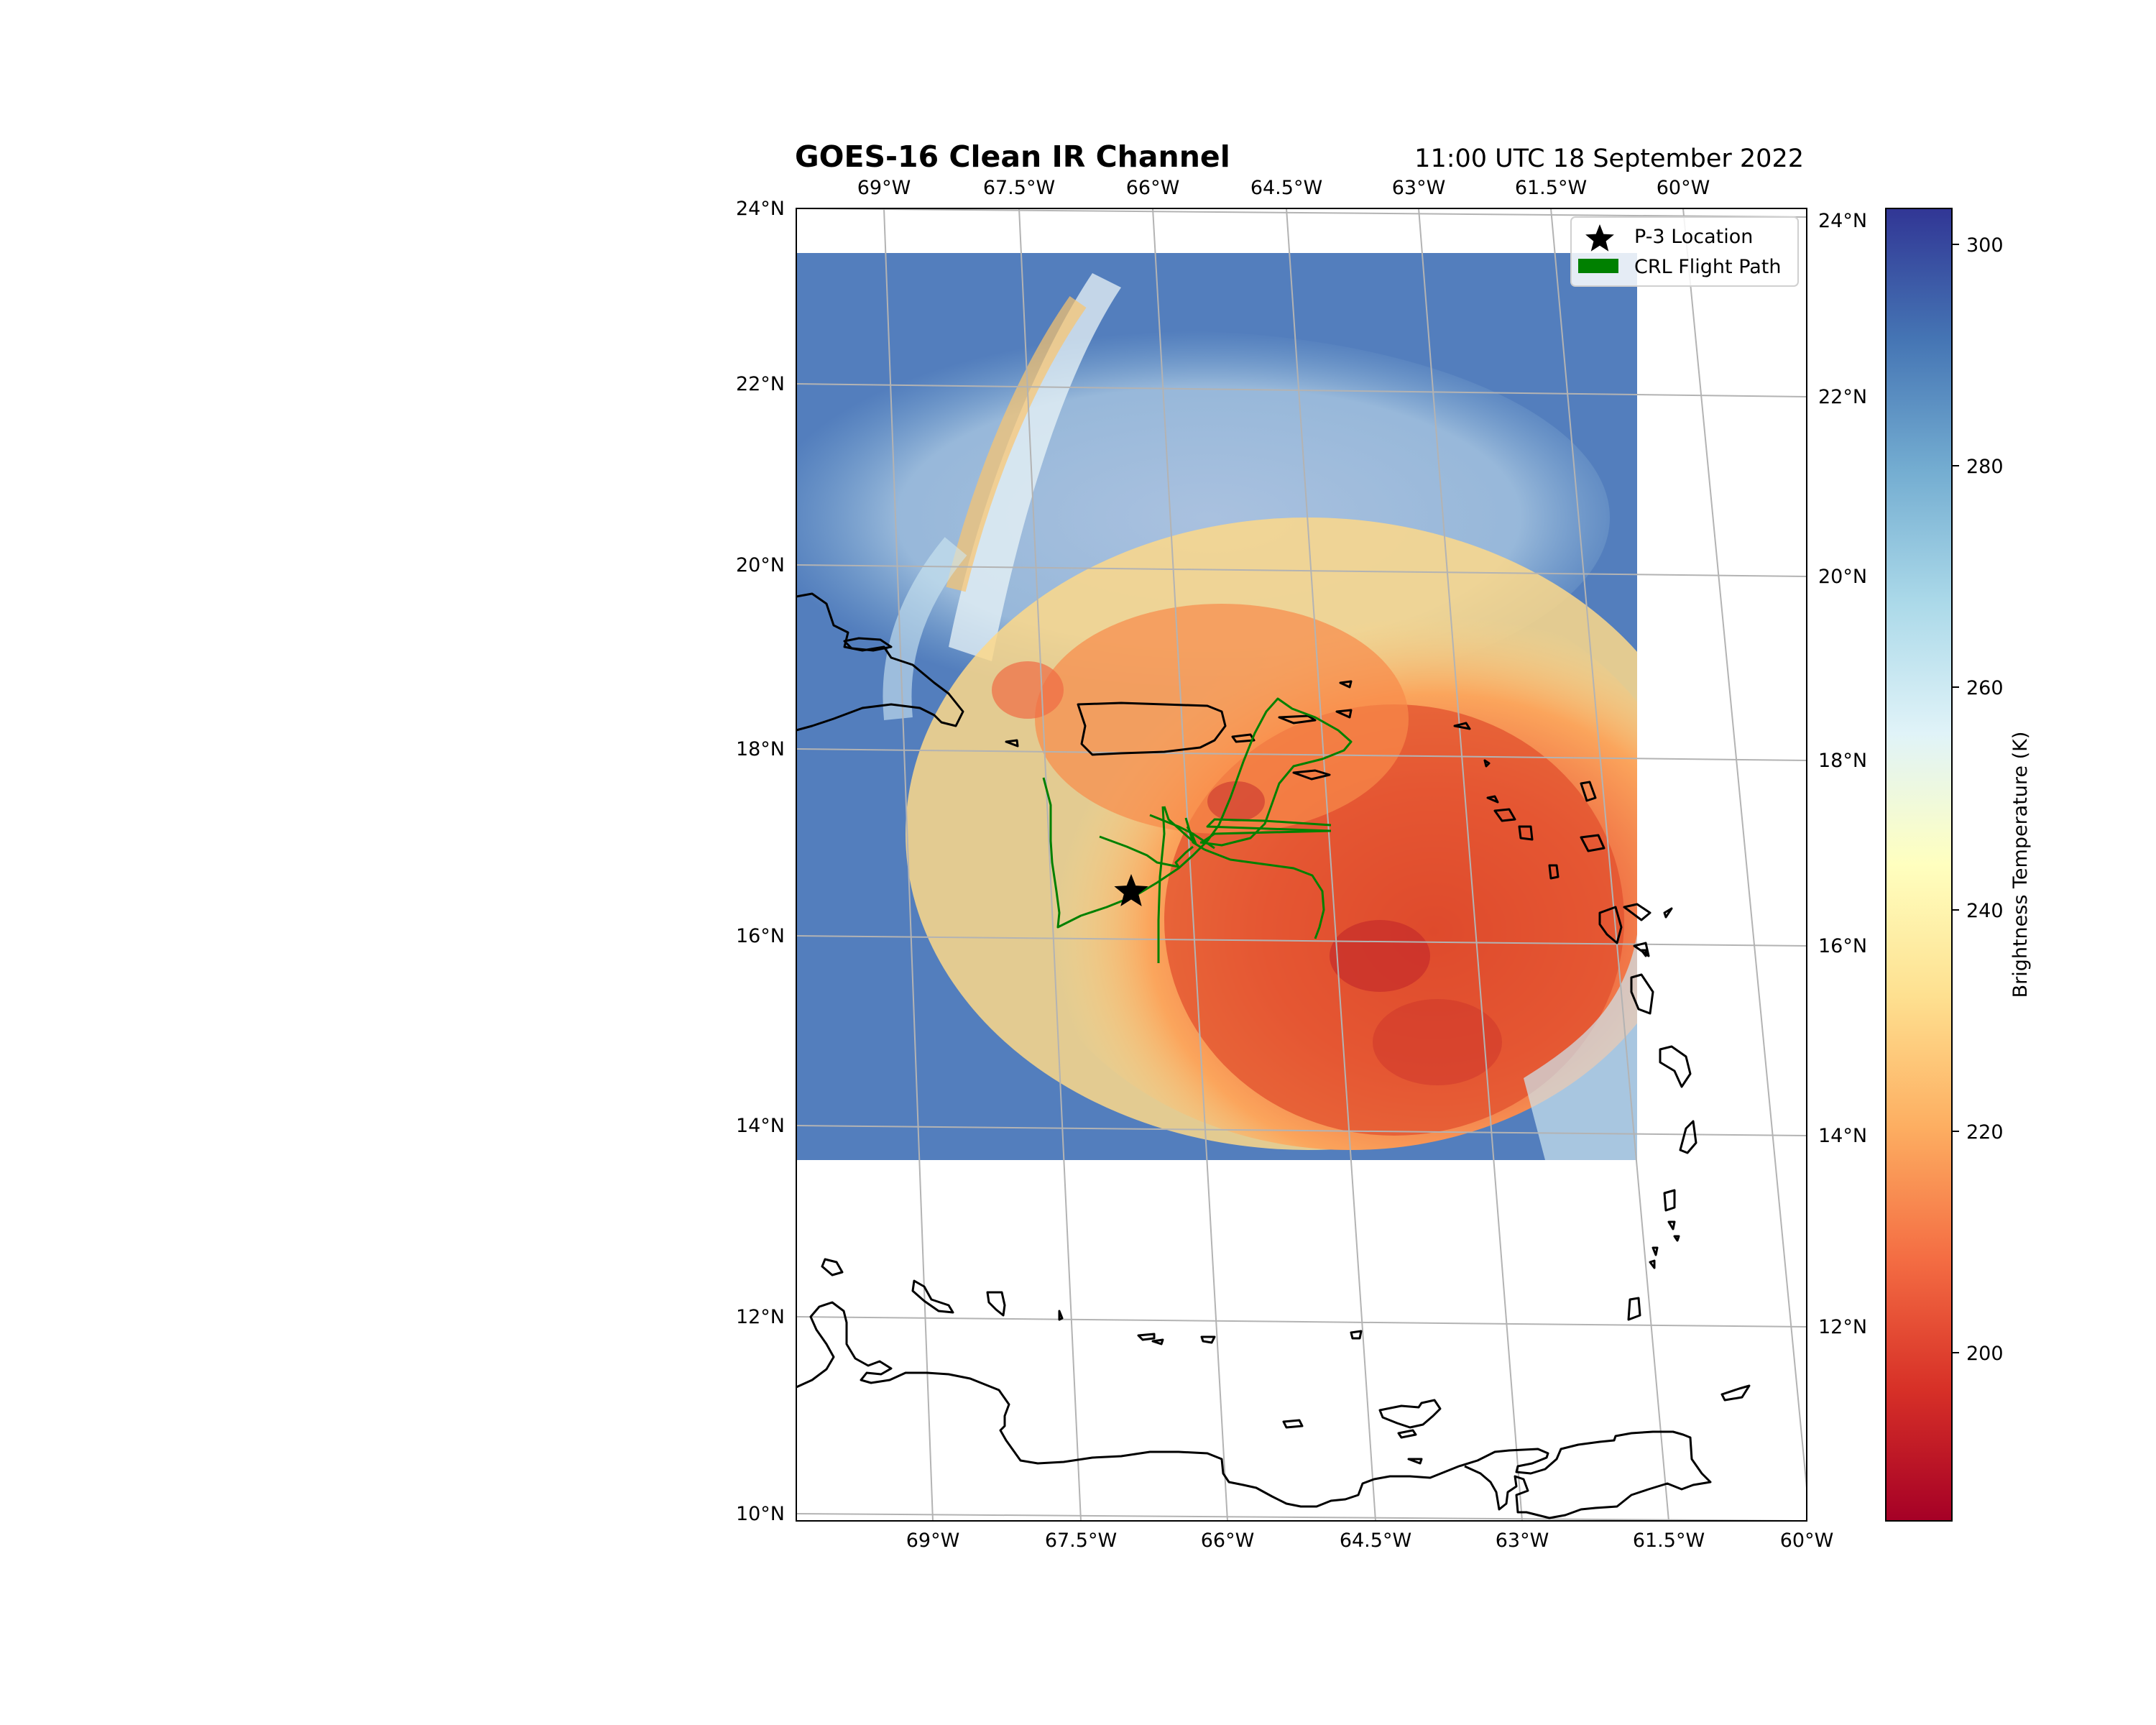 This screenshot has height=1725, width=2156. Describe the element at coordinates (1985, 688) in the screenshot. I see `colorbar-tick: 260` at that location.